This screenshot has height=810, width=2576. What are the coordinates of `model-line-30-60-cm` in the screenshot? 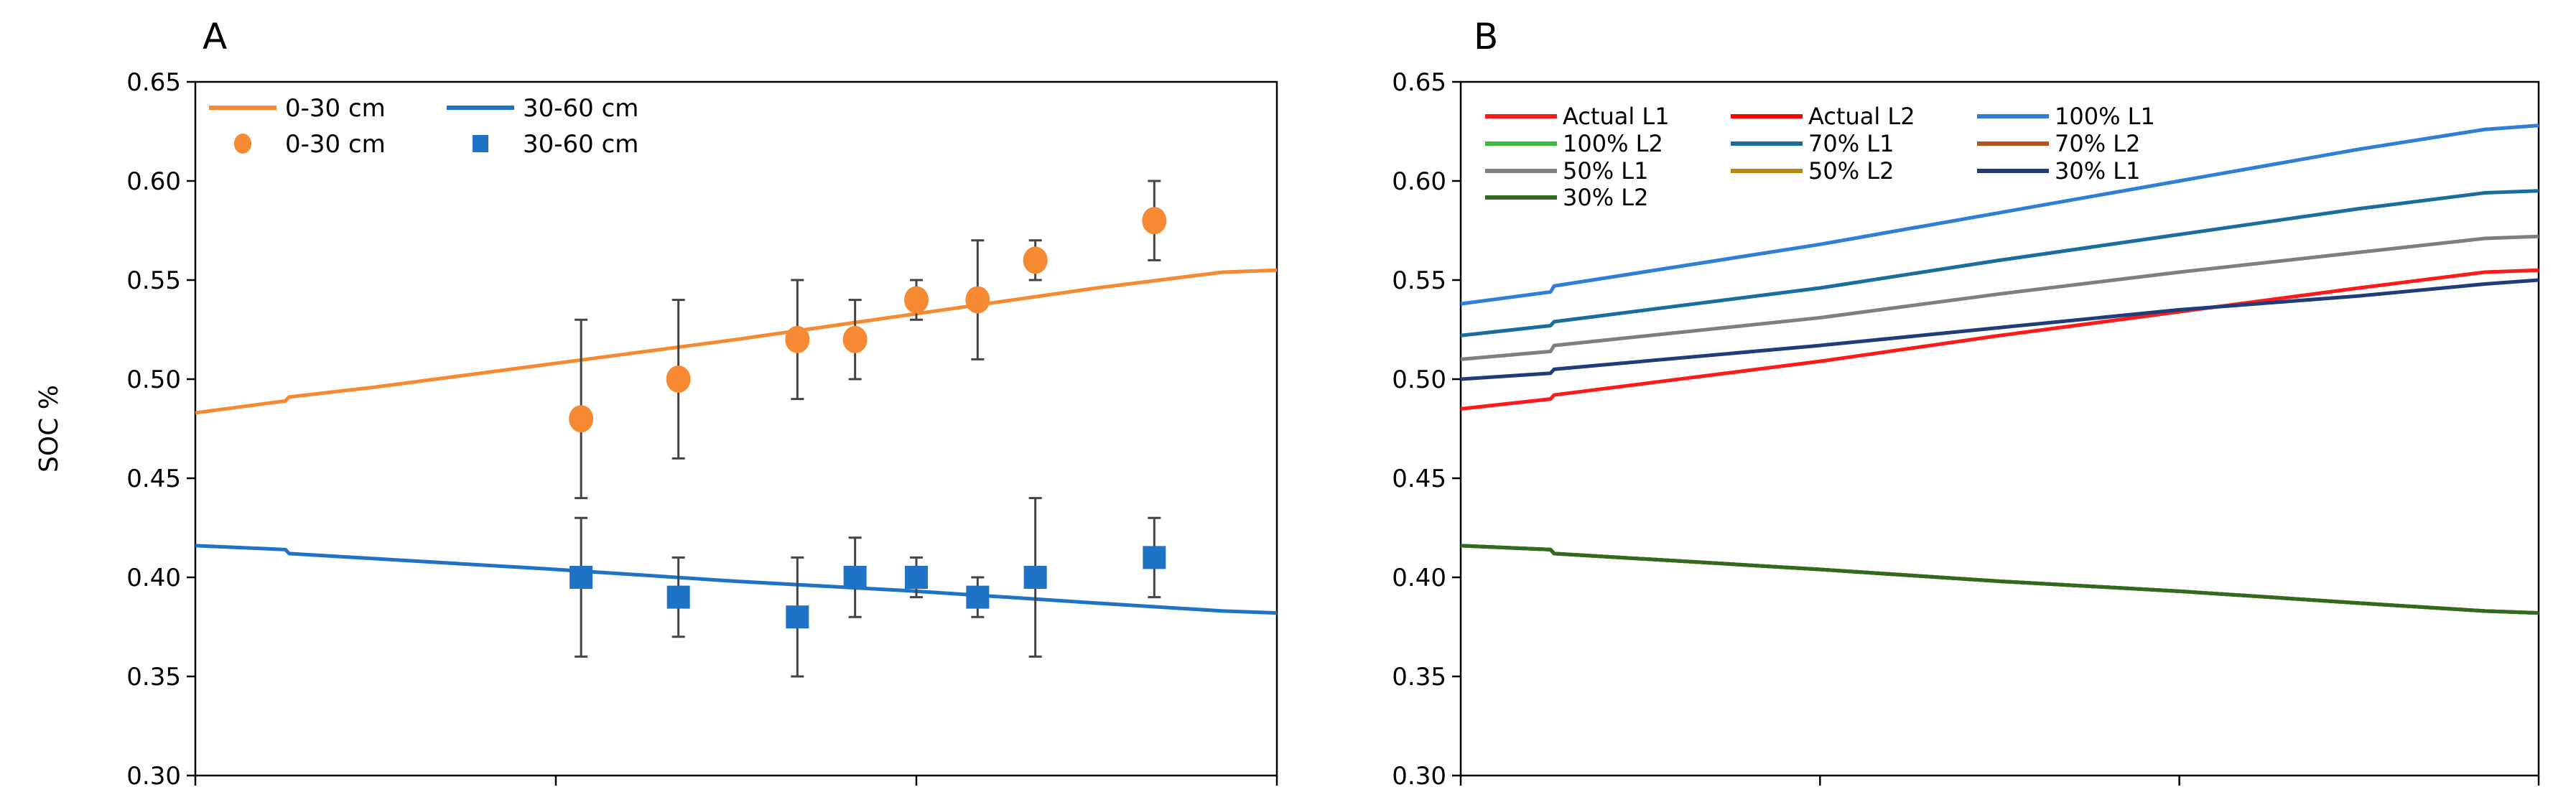 It's located at (737, 579).